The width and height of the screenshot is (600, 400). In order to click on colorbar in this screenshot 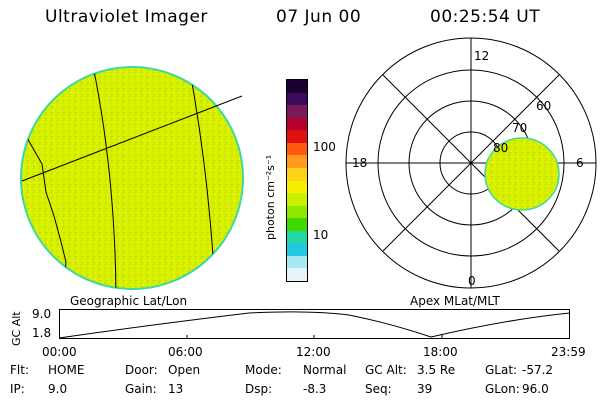, I will do `click(297, 180)`.